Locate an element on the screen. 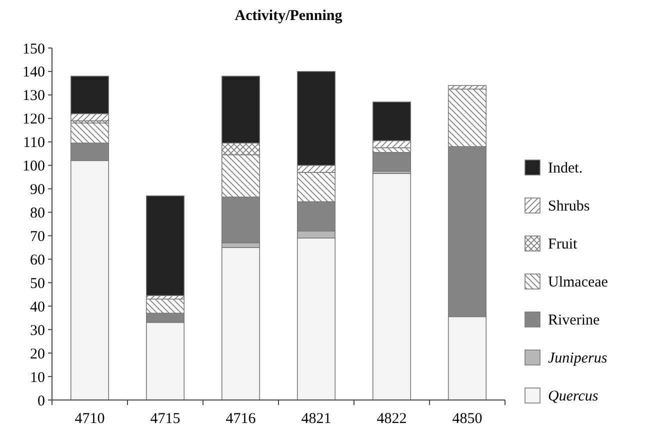  x-tick-label: 4710 is located at coordinates (89, 419).